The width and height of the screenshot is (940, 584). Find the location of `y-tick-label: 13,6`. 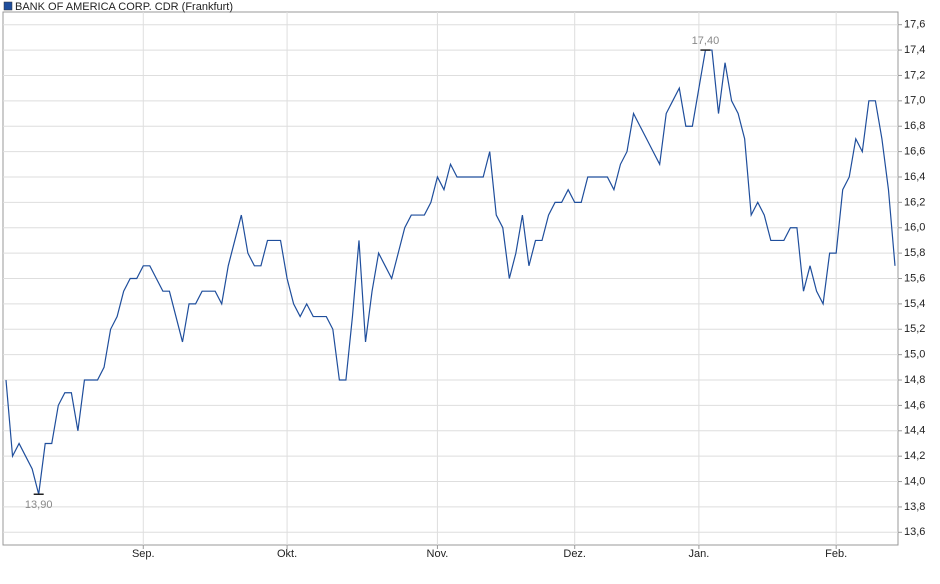

y-tick-label: 13,6 is located at coordinates (914, 532).